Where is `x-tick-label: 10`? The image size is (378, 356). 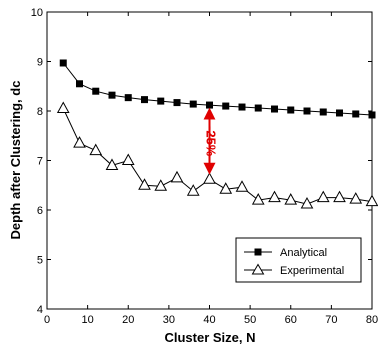
x-tick-label: 10 is located at coordinates (88, 320).